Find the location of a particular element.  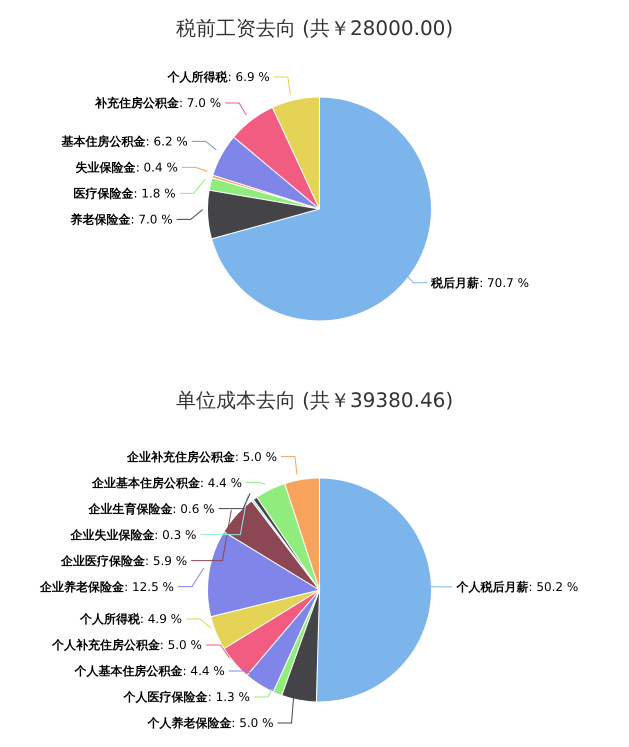

slice-label: 企业失业保险金 is located at coordinates (112, 535).